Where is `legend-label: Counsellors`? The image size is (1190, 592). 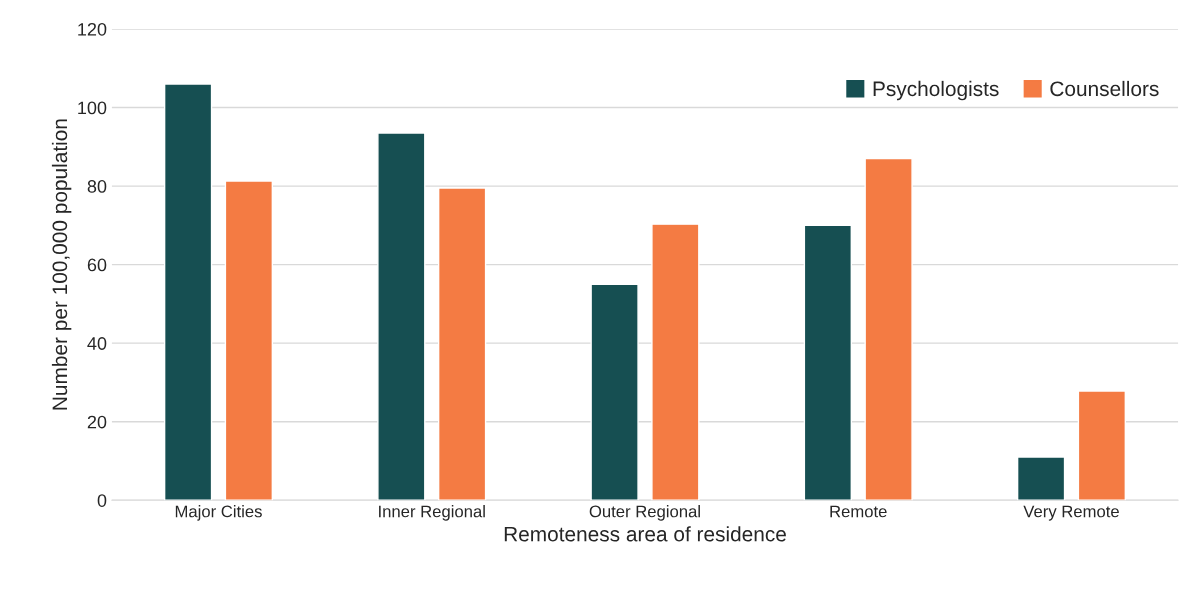 legend-label: Counsellors is located at coordinates (1104, 88).